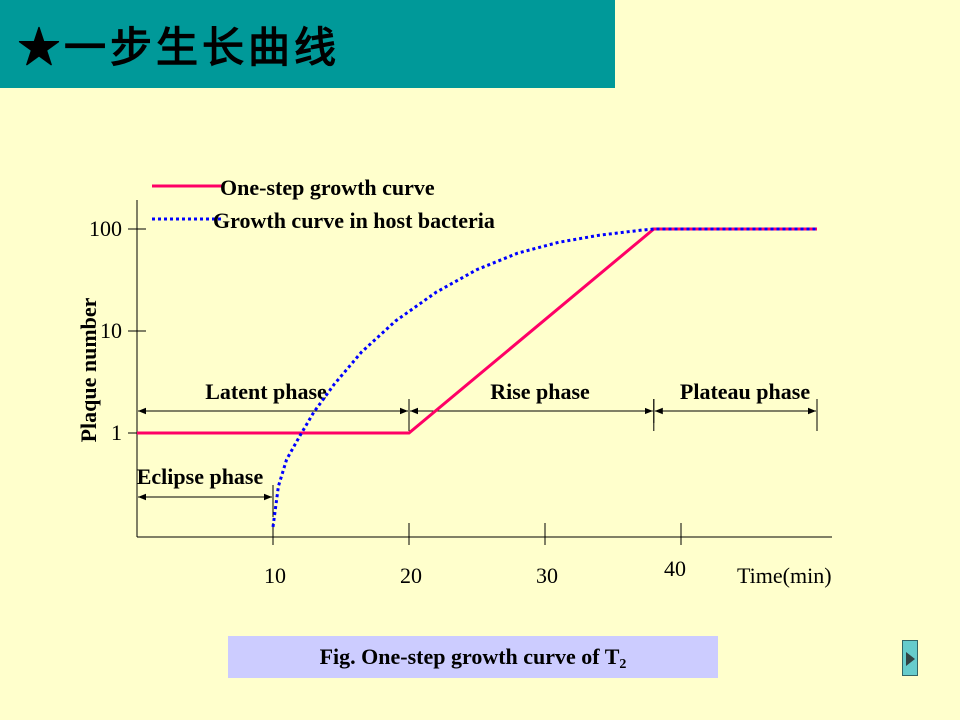 This screenshot has height=720, width=960. I want to click on y-tick-label: 1, so click(116, 432).